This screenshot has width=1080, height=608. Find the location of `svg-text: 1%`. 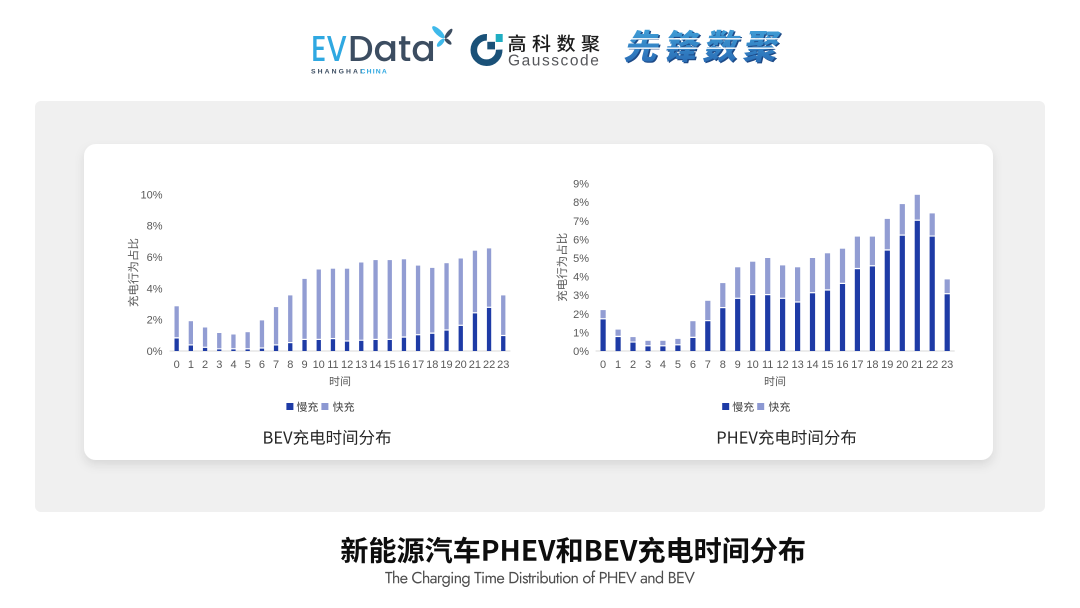

svg-text: 1% is located at coordinates (581, 333).